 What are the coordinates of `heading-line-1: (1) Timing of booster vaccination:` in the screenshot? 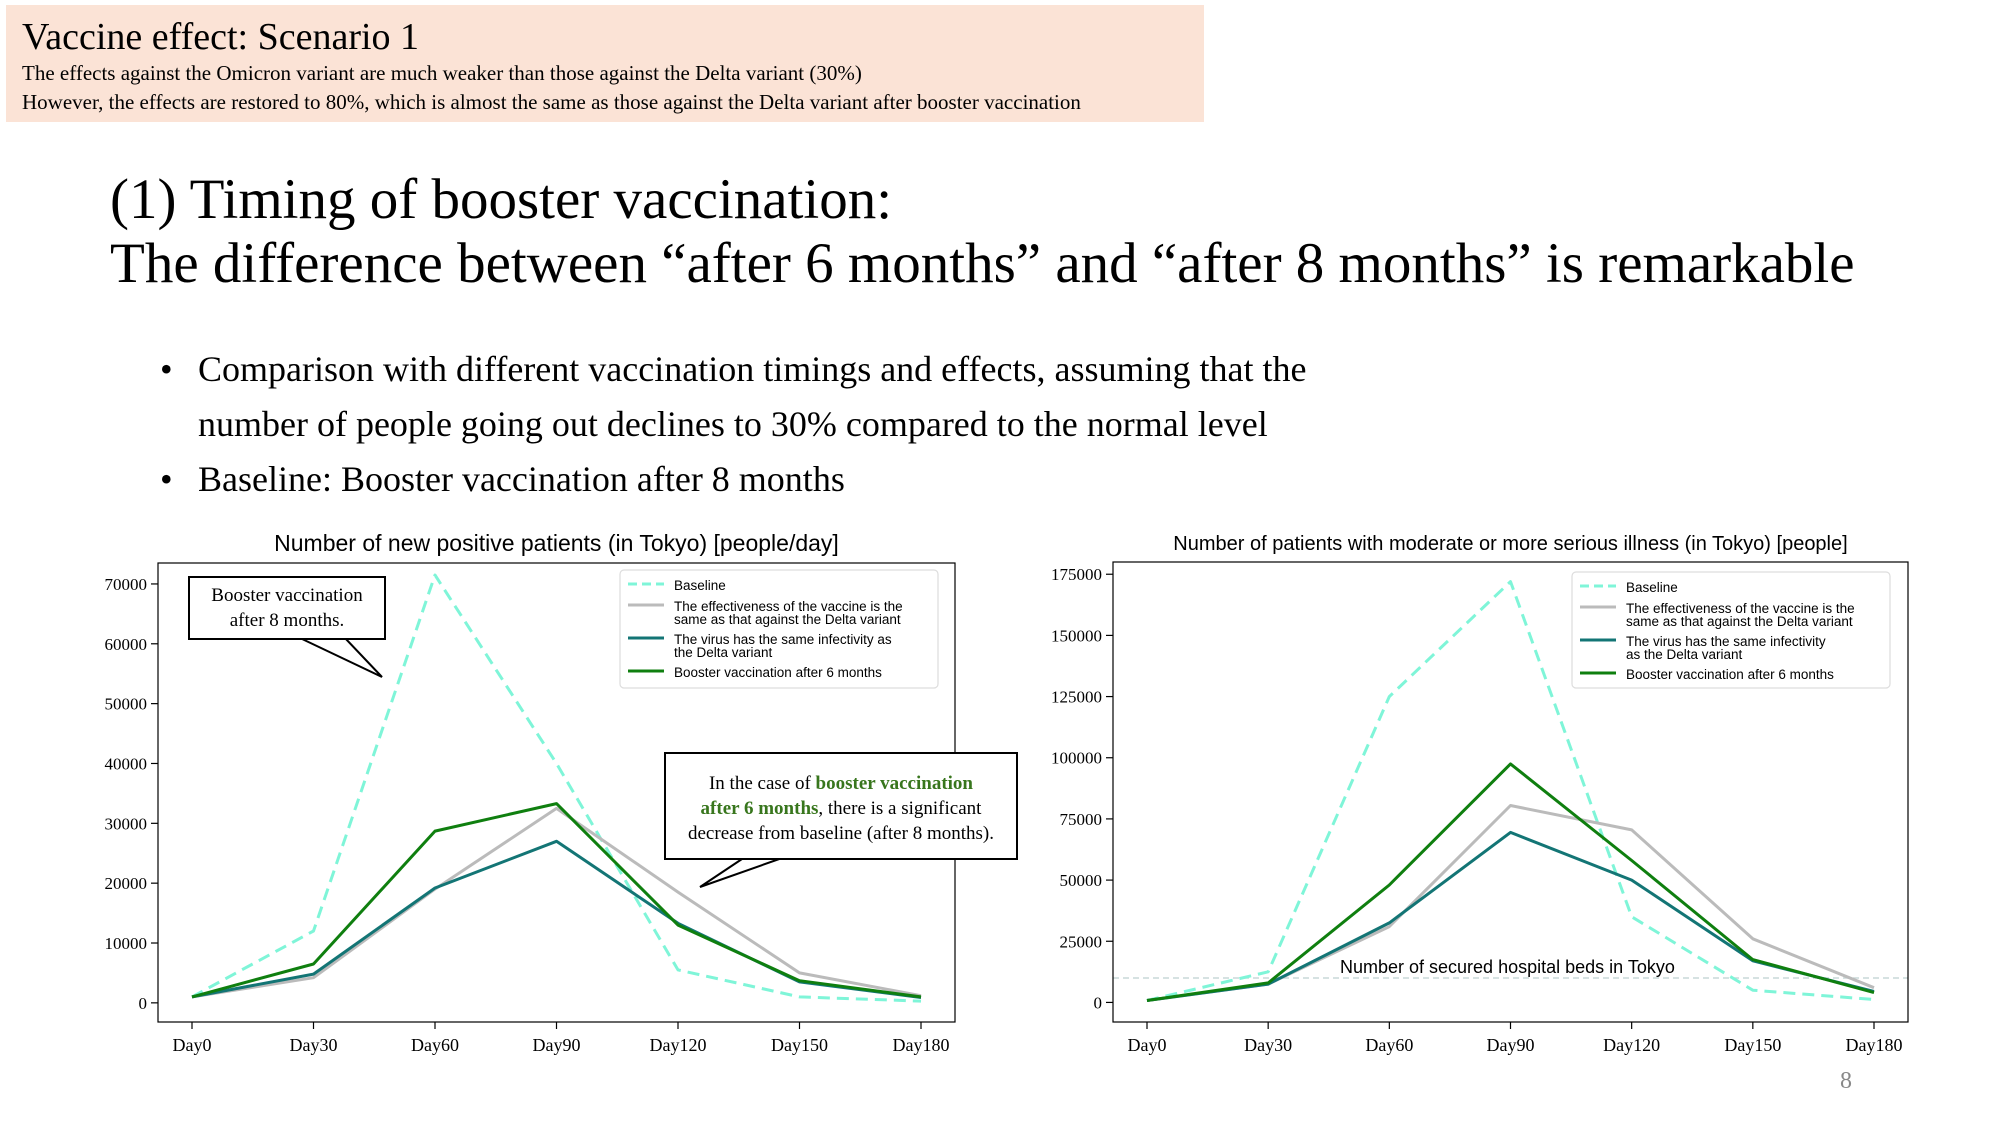 It's located at (501, 199).